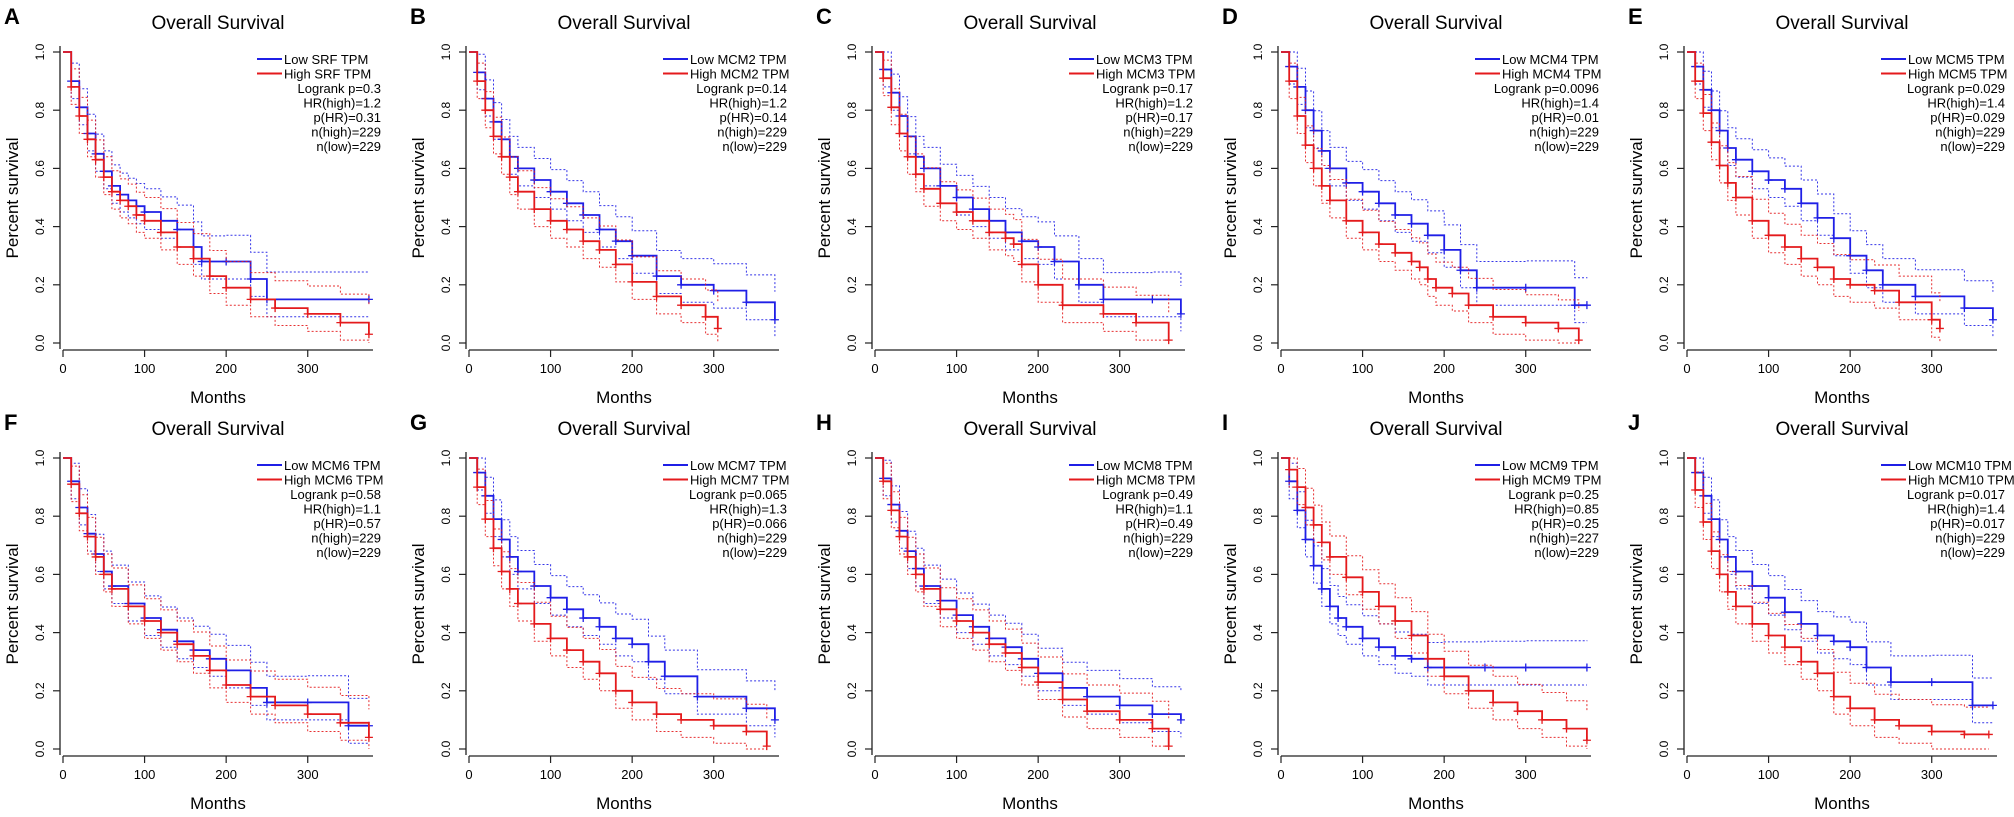 The width and height of the screenshot is (2014, 817). I want to click on legend-label: High MCM3 TPM, so click(1145, 74).